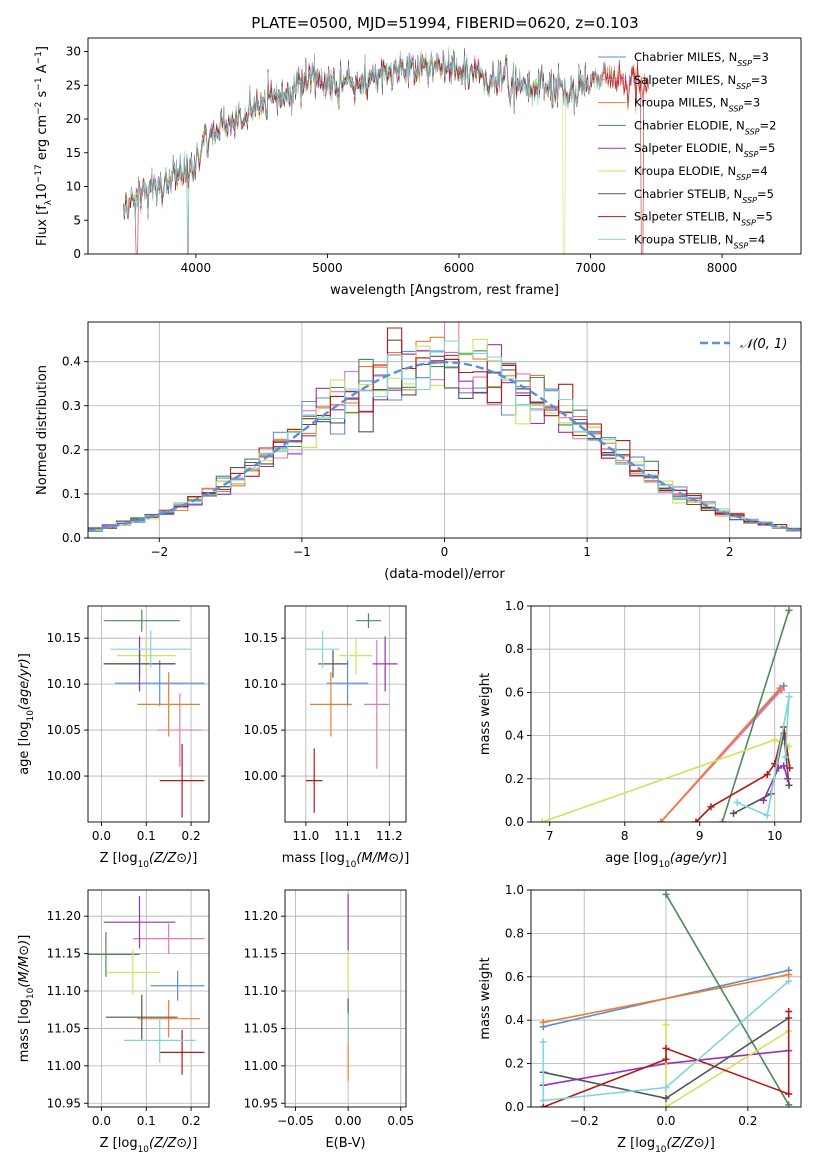 The image size is (819, 1170). I want to click on tick-label-x: 4000, so click(196, 268).